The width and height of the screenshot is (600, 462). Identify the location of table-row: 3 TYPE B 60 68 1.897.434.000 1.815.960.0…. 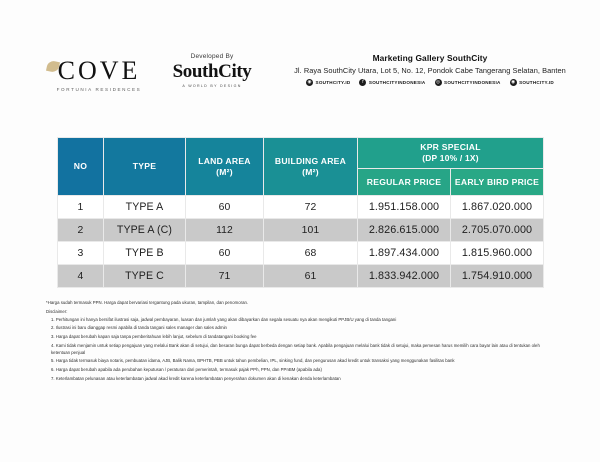
(300, 253).